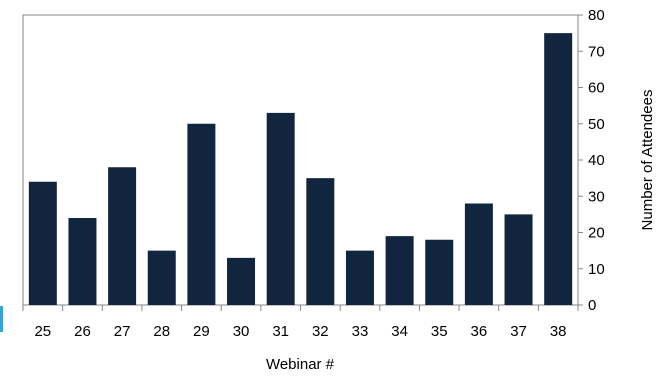 This screenshot has height=377, width=664. Describe the element at coordinates (596, 88) in the screenshot. I see `y-tick-label: 60` at that location.